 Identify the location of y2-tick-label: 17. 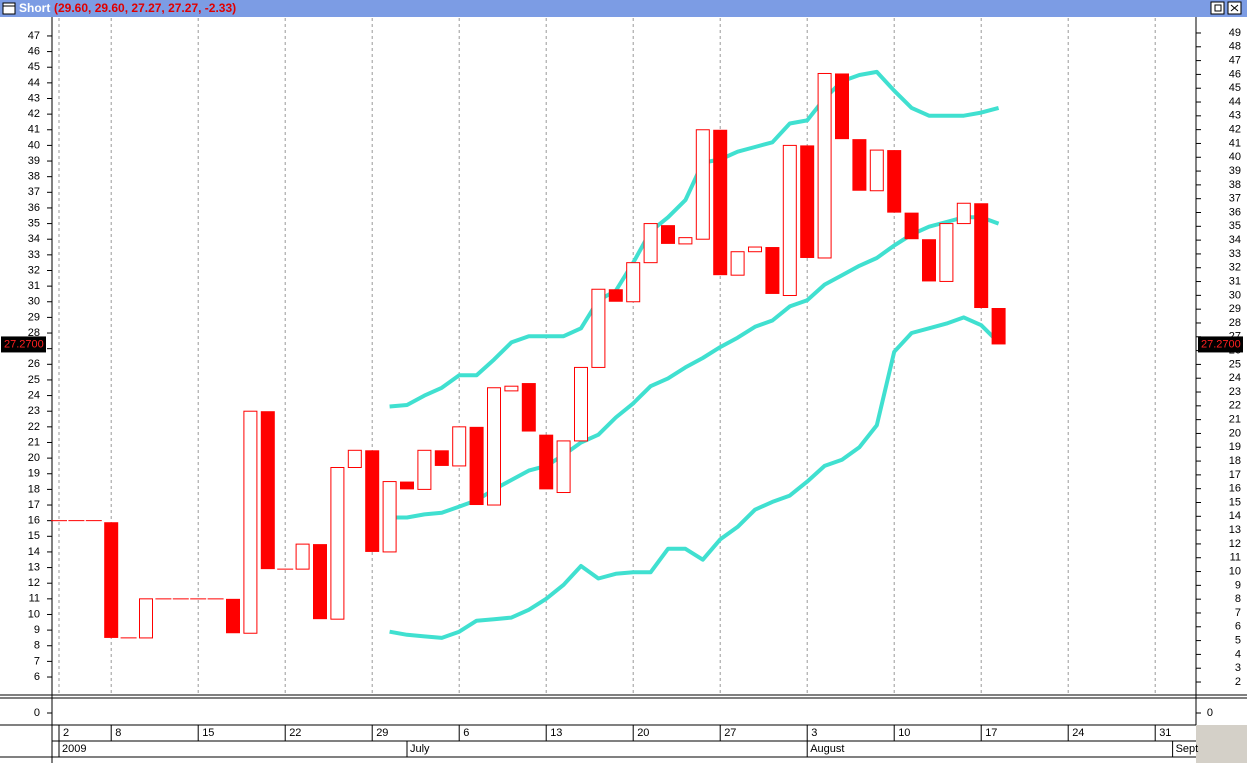
(1235, 475).